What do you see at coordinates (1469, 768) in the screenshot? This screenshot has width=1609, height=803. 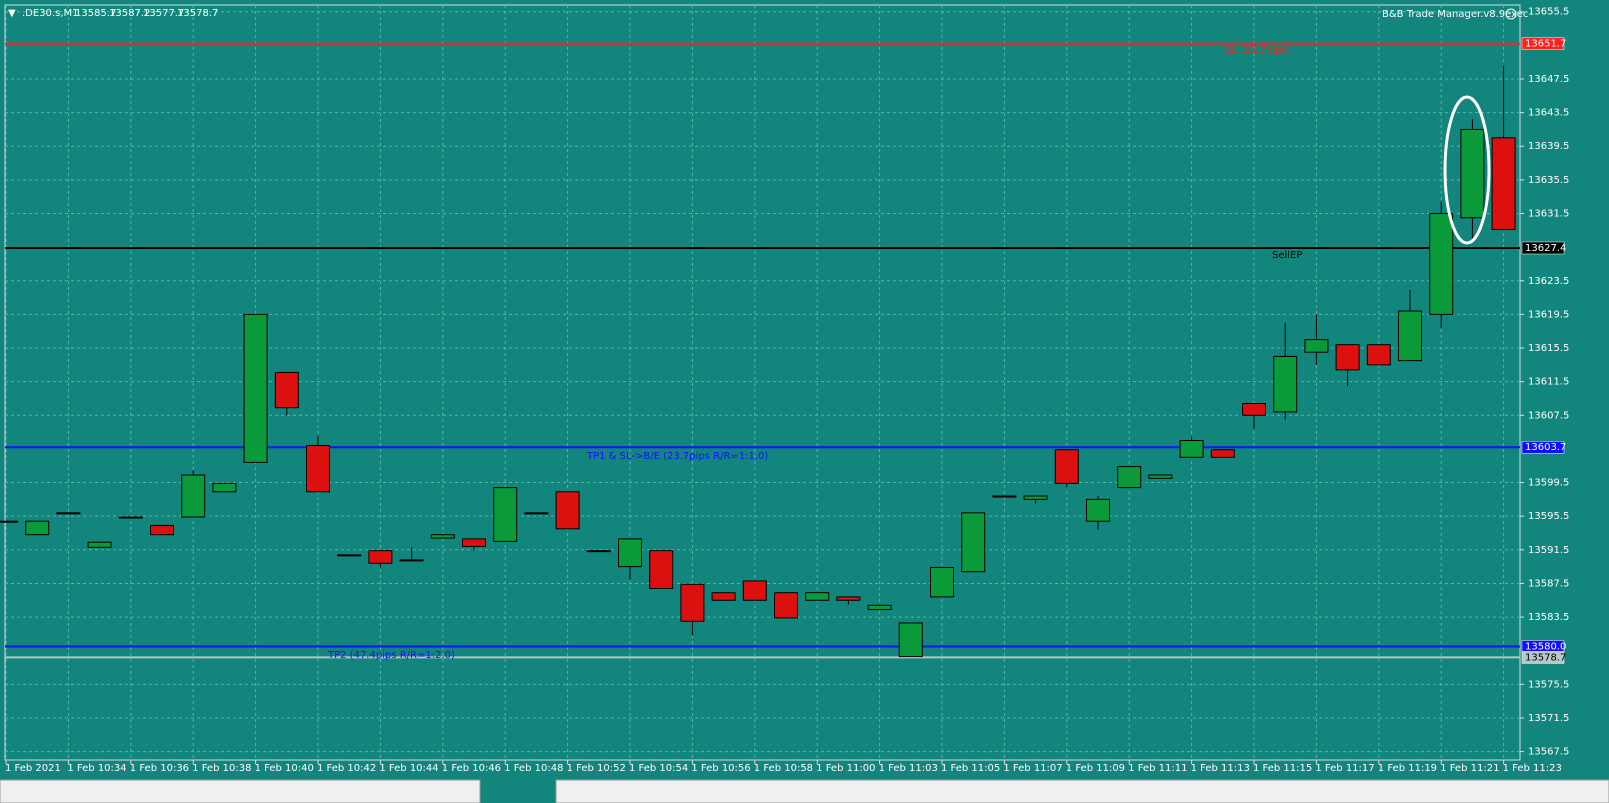 I see `x-tick-label: 1 Feb 11:21` at bounding box center [1469, 768].